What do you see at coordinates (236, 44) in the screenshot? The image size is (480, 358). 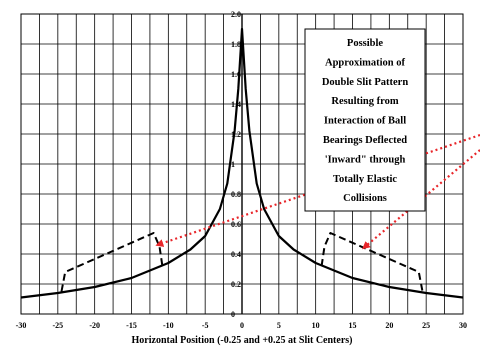 I see `y-tick-label: 1.8` at bounding box center [236, 44].